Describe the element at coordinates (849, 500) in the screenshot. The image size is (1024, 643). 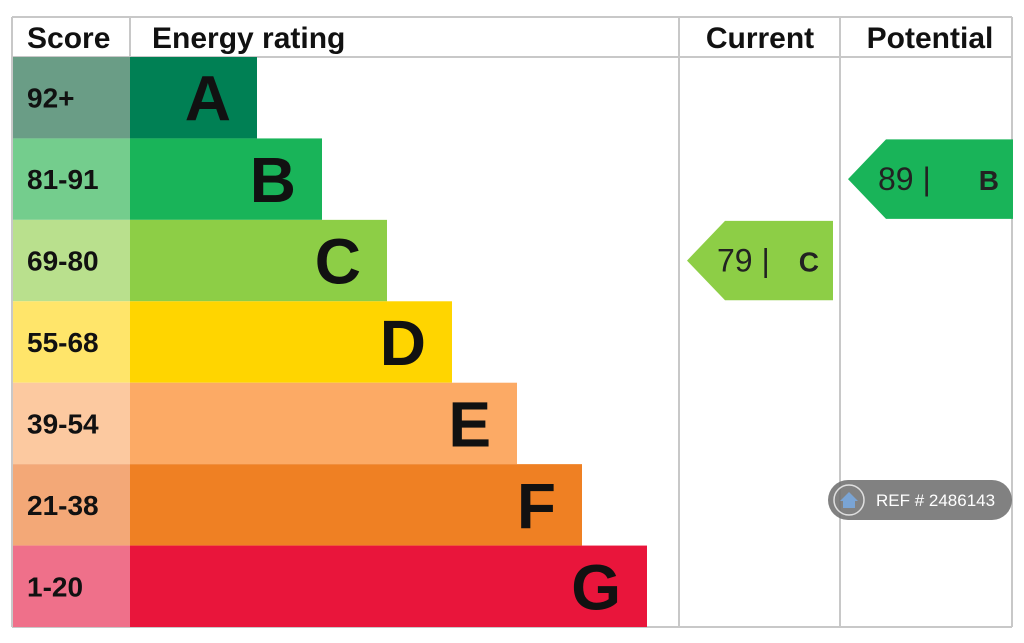
I see `home-icon` at that location.